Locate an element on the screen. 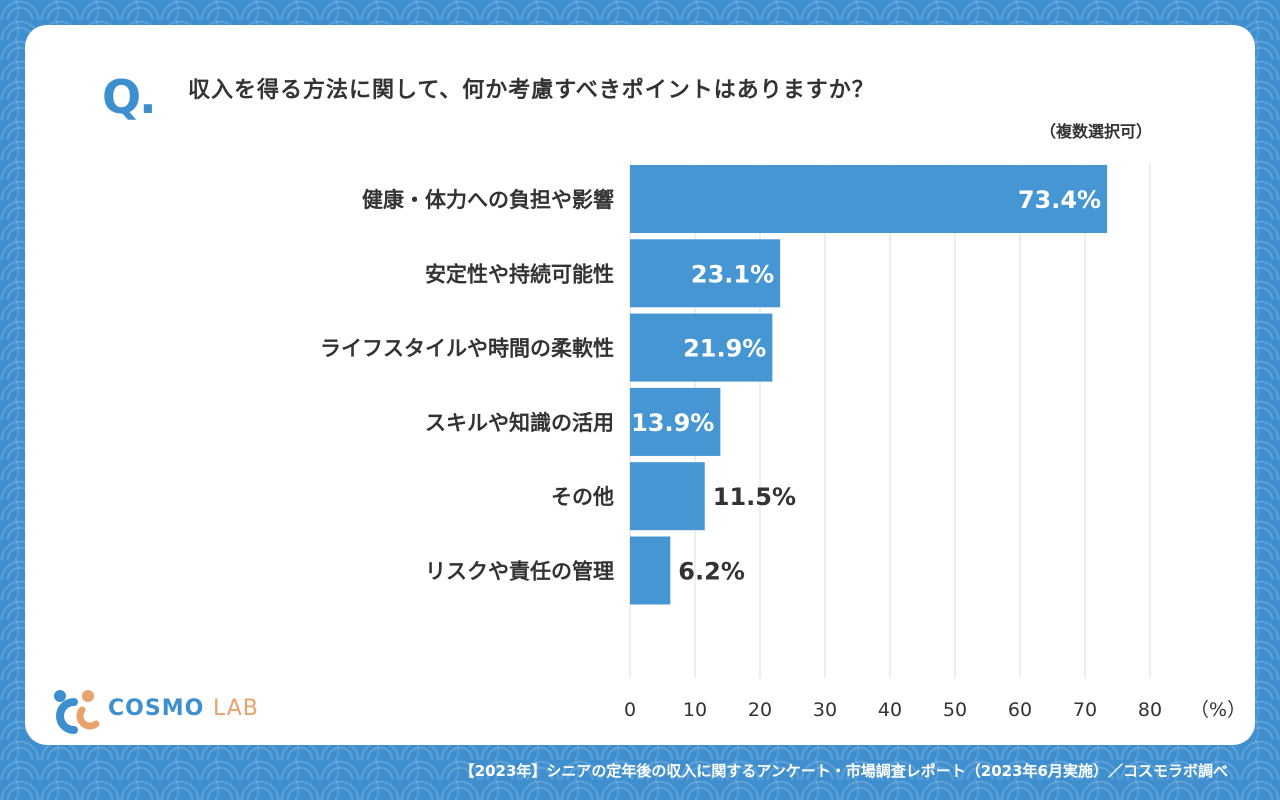 The height and width of the screenshot is (800, 1280). category-label: その他 is located at coordinates (582, 497).